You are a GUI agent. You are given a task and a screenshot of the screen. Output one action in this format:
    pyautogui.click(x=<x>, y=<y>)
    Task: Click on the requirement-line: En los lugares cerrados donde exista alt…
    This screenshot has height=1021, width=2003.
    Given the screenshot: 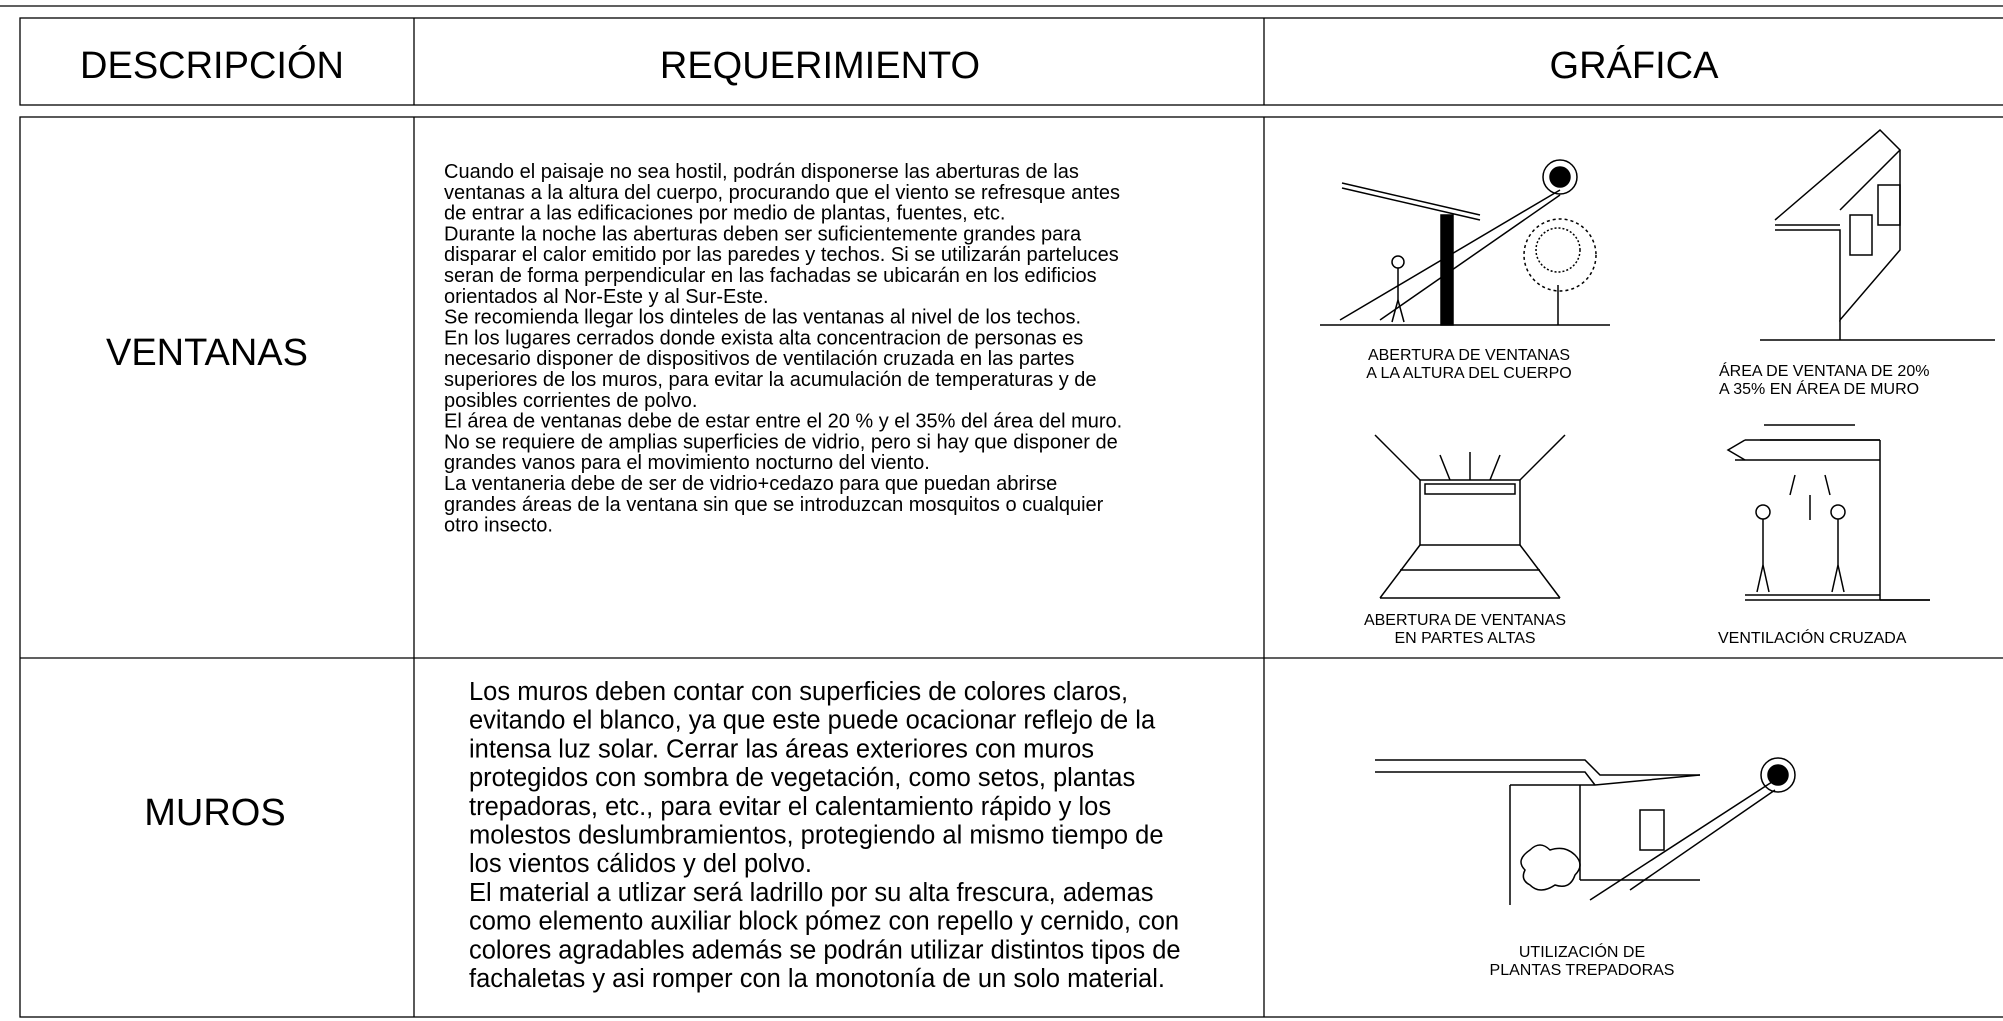 What is the action you would take?
    pyautogui.click(x=763, y=338)
    